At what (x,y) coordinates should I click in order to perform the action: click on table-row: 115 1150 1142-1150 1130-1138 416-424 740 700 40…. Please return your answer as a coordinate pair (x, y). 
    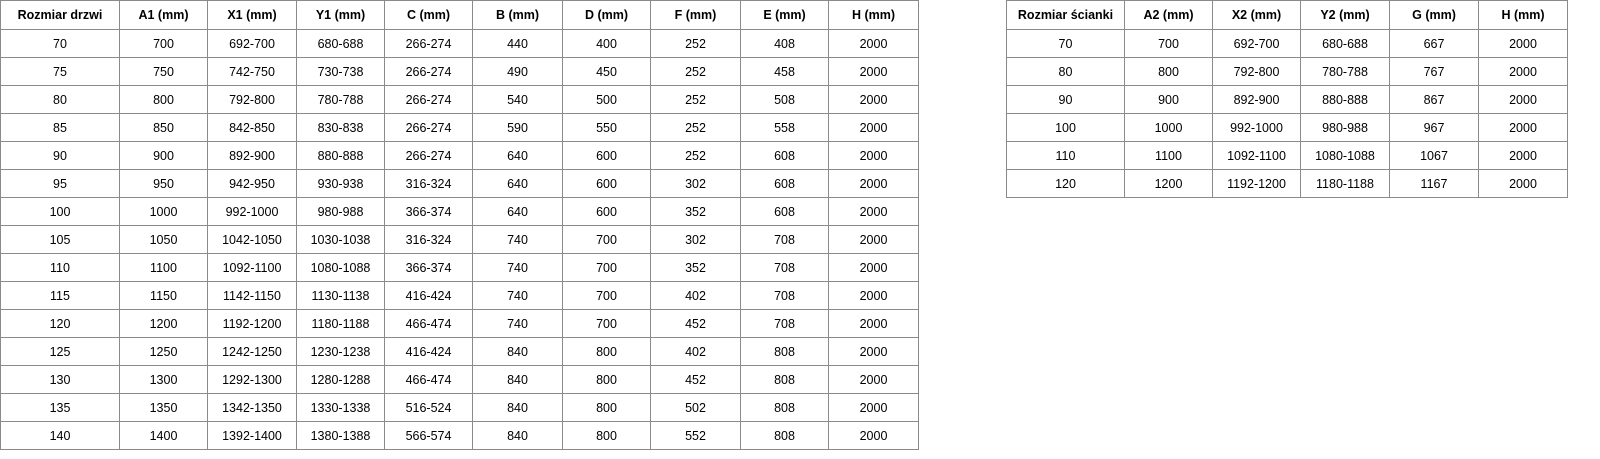
    Looking at the image, I should click on (459, 295).